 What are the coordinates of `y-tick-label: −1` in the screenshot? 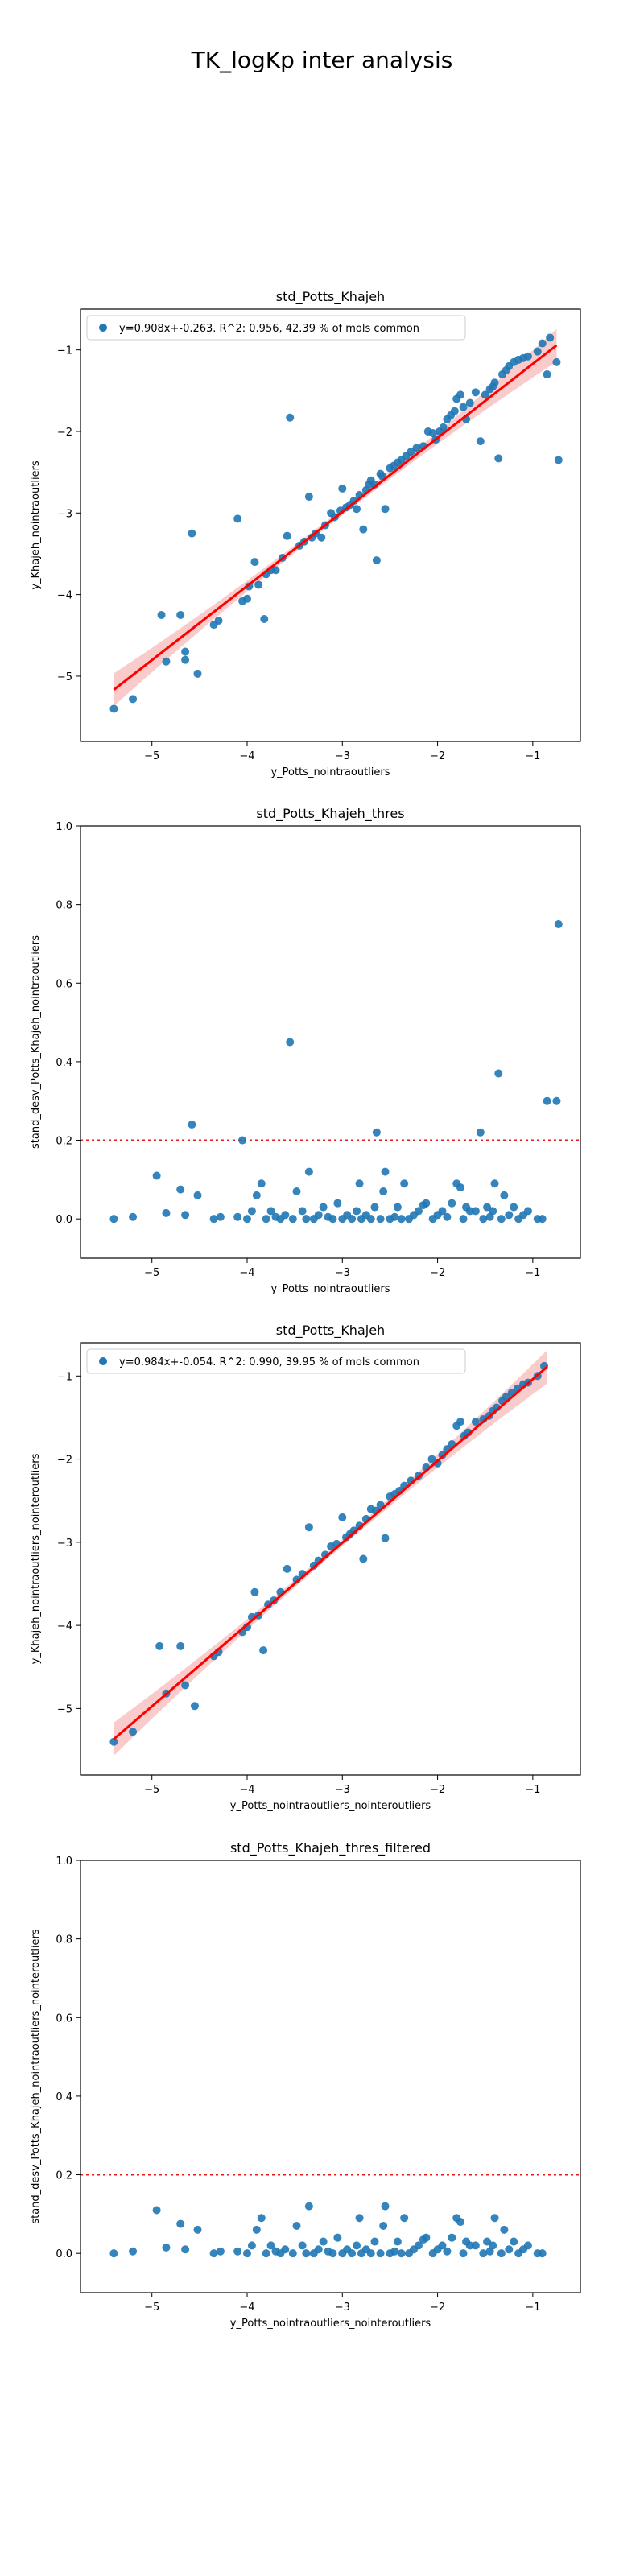 It's located at (64, 351).